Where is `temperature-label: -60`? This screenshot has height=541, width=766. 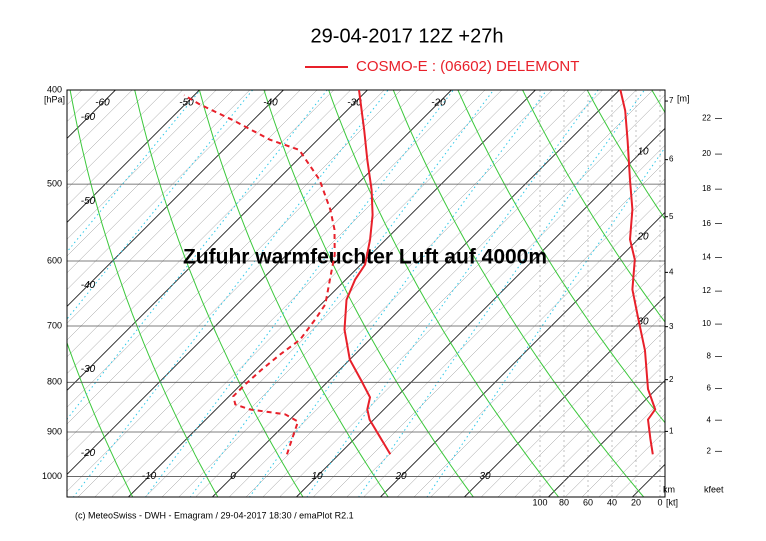
temperature-label: -60 is located at coordinates (88, 117).